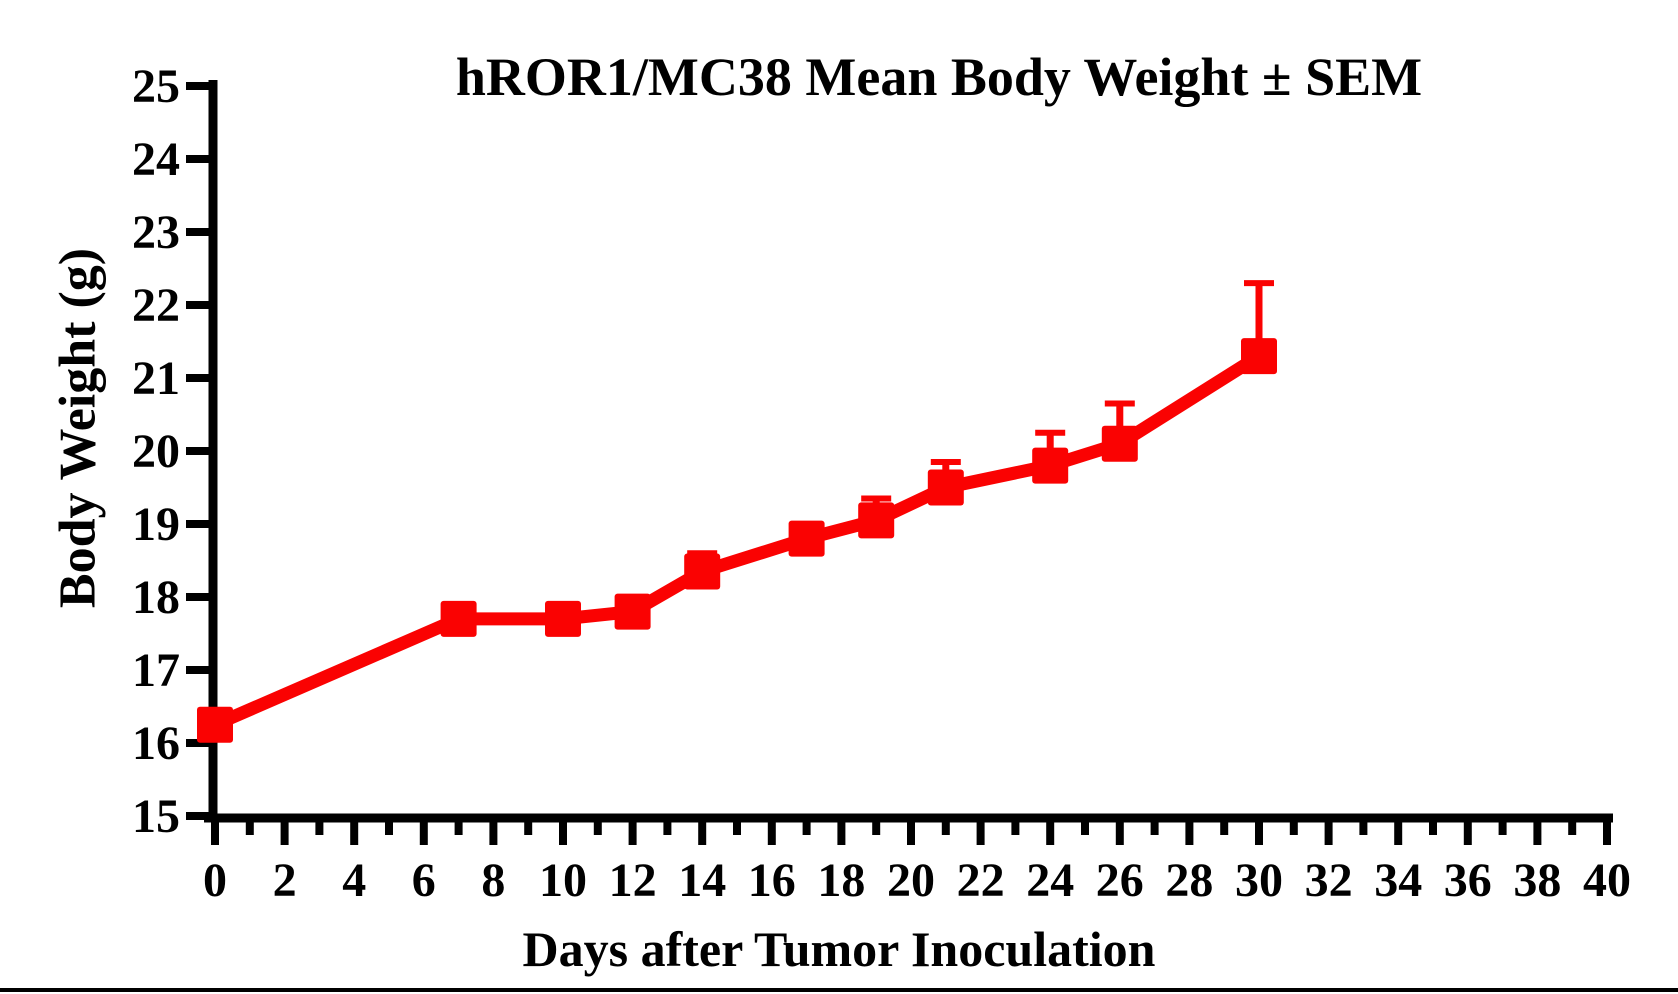  What do you see at coordinates (772, 880) in the screenshot?
I see `x-tick-label: 16` at bounding box center [772, 880].